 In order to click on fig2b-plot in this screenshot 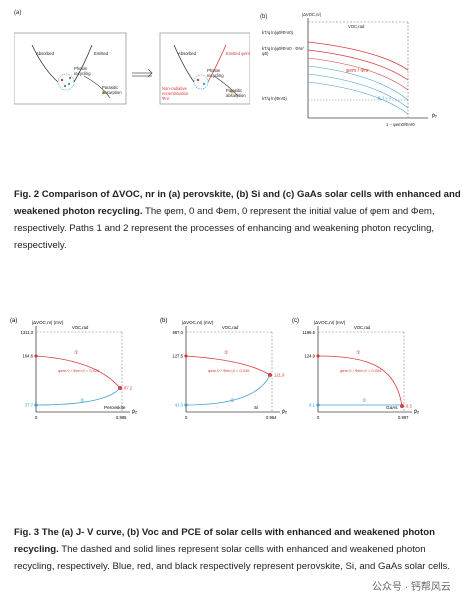, I will do `click(367, 68)`.